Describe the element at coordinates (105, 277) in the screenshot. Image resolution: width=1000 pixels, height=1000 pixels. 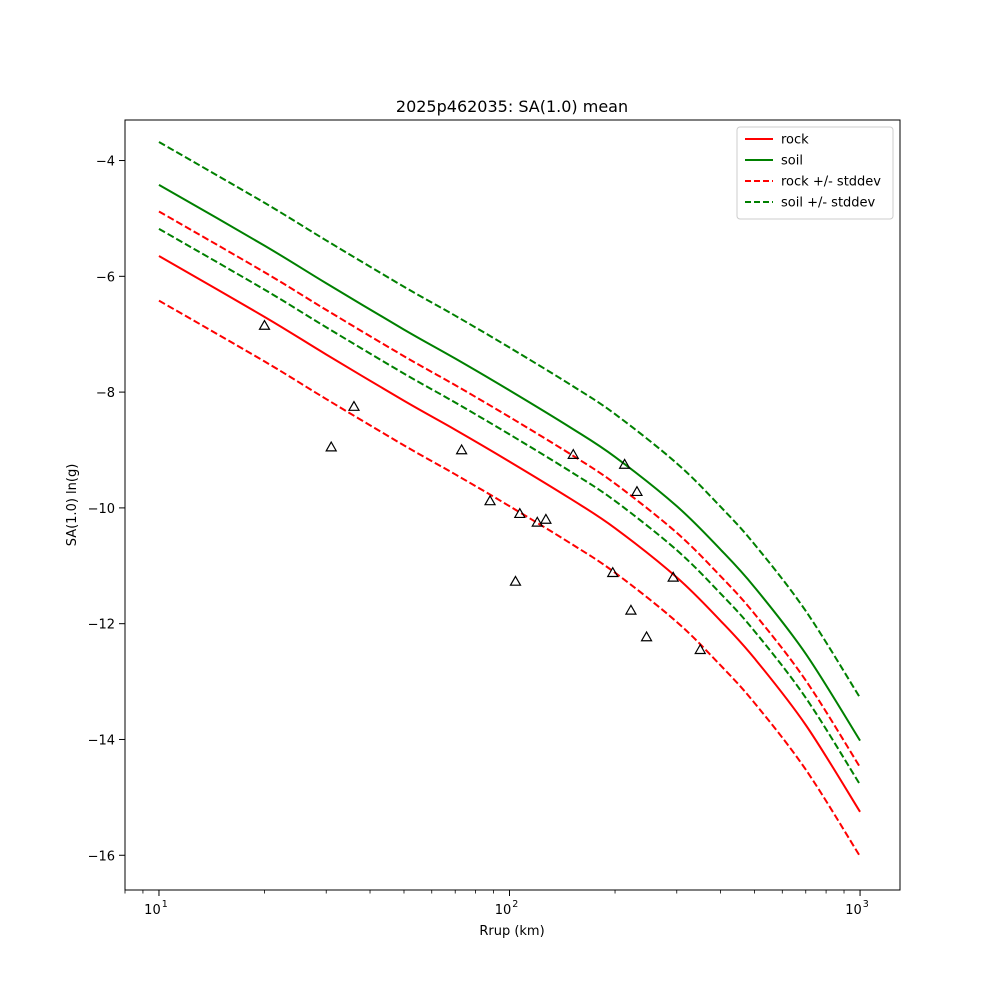
I see `y-tick-label: −6` at that location.